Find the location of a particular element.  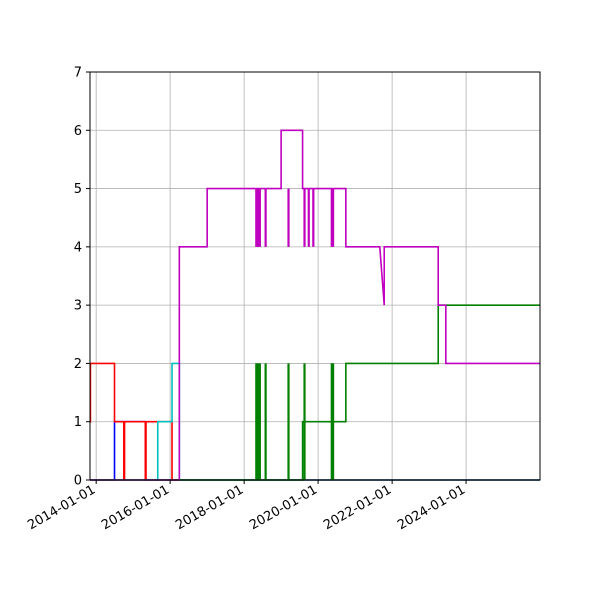

y-tick-label: 0 is located at coordinates (78, 481).